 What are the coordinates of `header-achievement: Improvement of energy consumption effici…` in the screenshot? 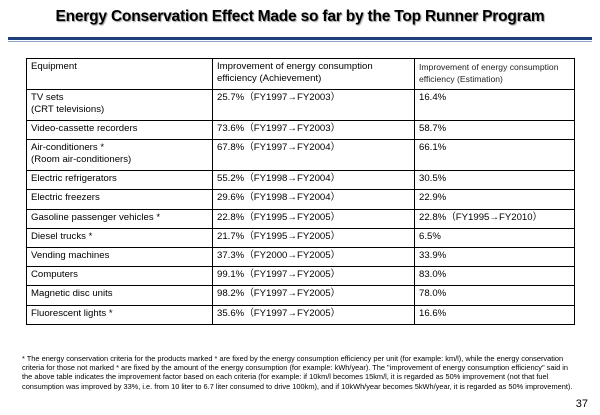 It's located at (313, 74).